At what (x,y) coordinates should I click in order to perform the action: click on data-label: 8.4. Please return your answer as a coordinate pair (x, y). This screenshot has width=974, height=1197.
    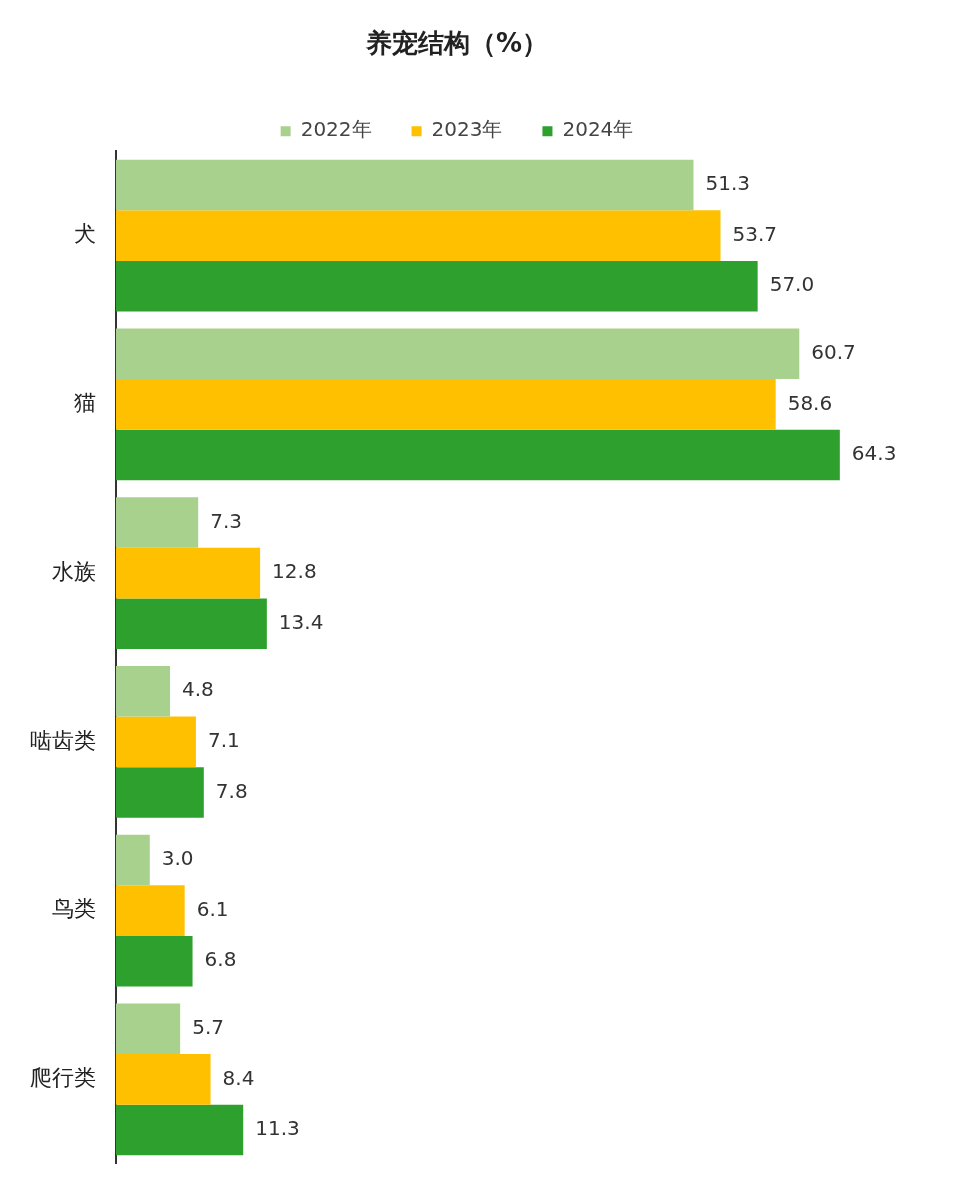
    Looking at the image, I should click on (238, 1077).